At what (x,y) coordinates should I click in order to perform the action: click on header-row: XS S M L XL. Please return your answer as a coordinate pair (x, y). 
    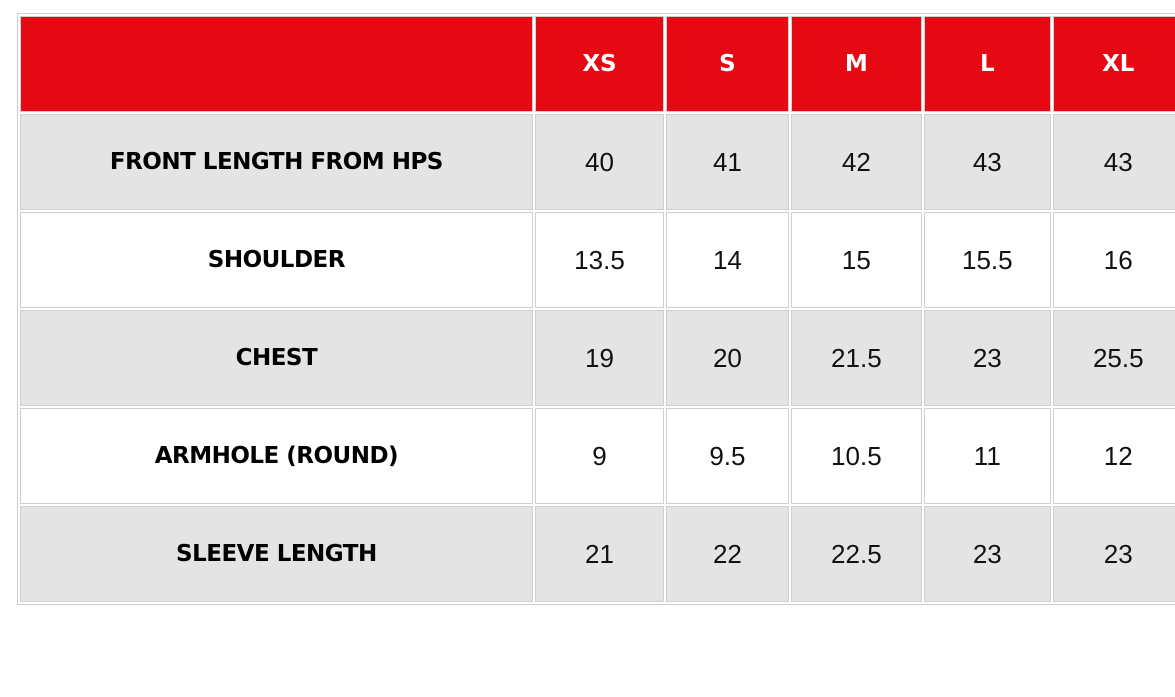
    Looking at the image, I should click on (597, 64).